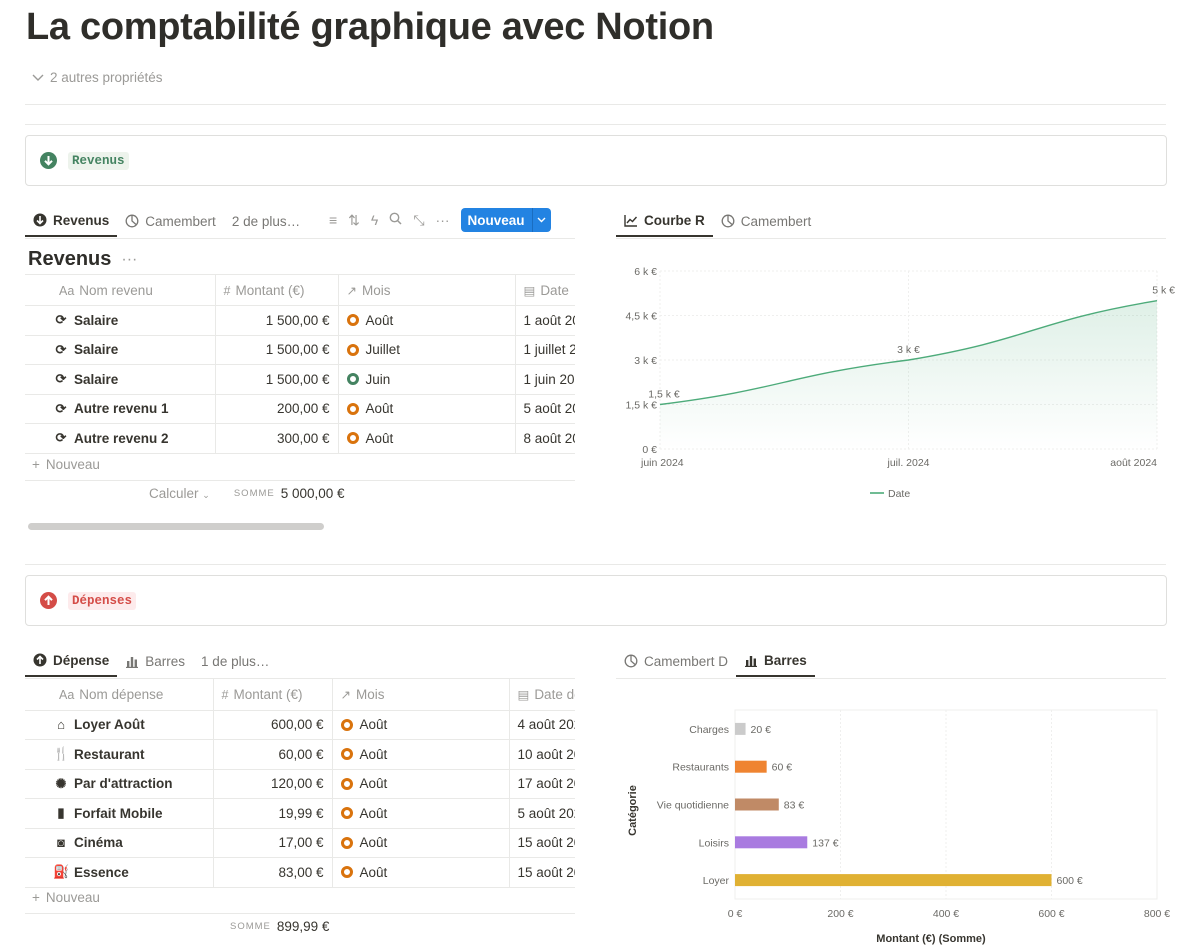 This screenshot has width=1200, height=949. I want to click on table-row: ⌂ Loyer Août 600,00 € Août 4 août 202, so click(300, 725).